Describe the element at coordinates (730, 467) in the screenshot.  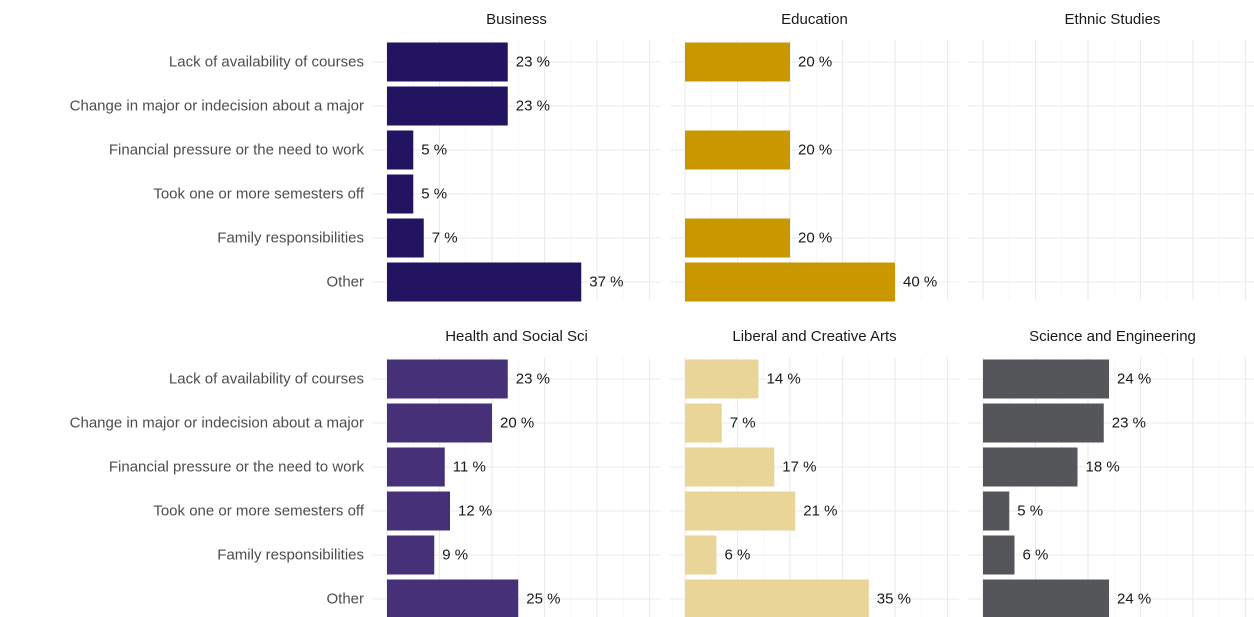
I see `bar-liberal-and-creative-arts-financial-pressure-or-the-need-to-work` at that location.